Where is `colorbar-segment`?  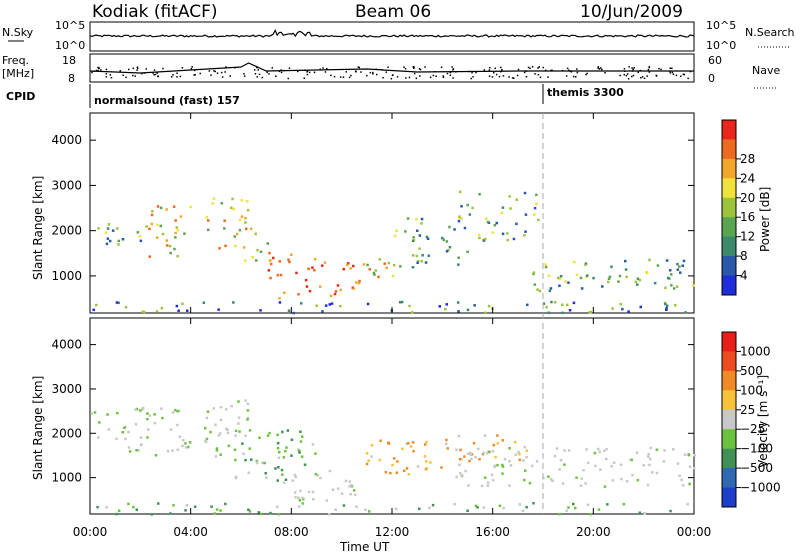
colorbar-segment is located at coordinates (729, 285).